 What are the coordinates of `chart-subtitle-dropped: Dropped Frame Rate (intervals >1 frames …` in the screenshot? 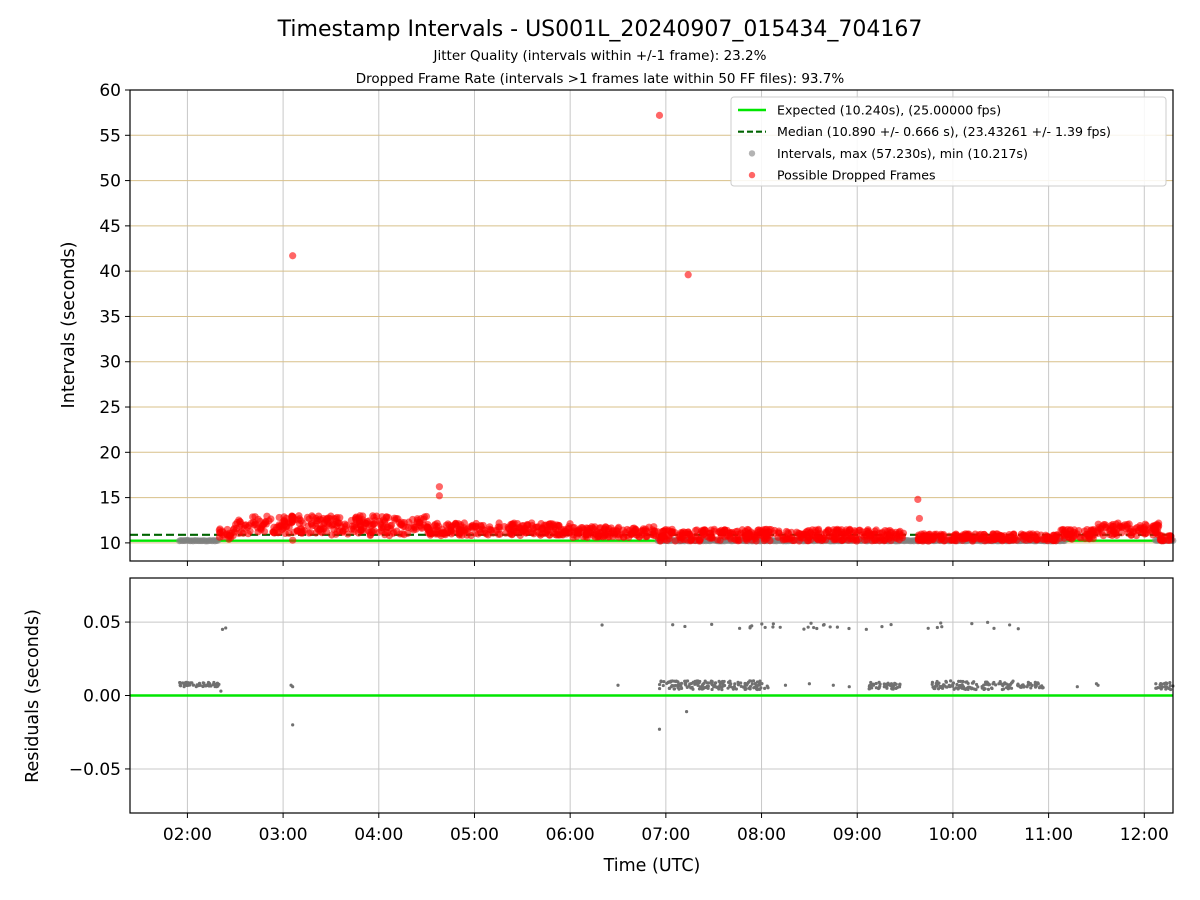 It's located at (600, 79).